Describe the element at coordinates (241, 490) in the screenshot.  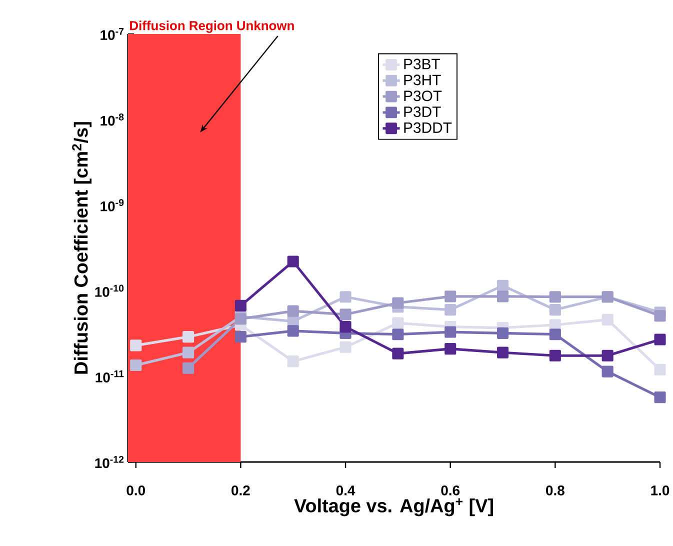
I see `x-tick-label: 0.2` at that location.